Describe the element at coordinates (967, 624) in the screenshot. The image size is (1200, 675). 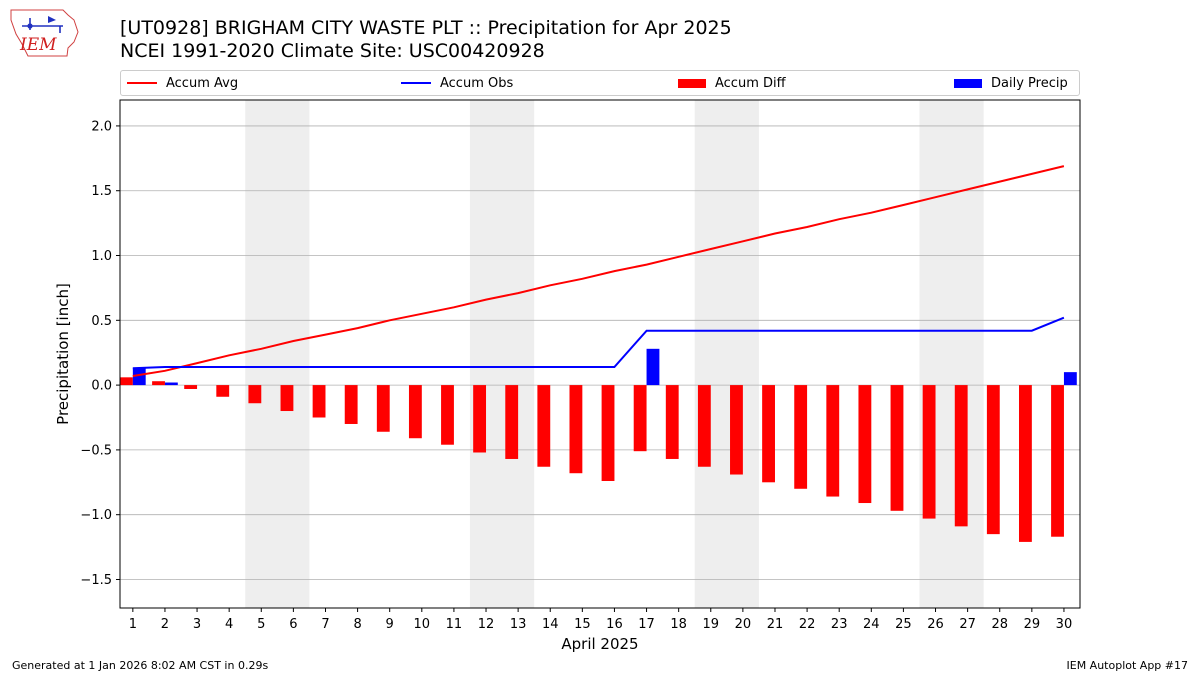
I see `x-tick-label: 27` at that location.